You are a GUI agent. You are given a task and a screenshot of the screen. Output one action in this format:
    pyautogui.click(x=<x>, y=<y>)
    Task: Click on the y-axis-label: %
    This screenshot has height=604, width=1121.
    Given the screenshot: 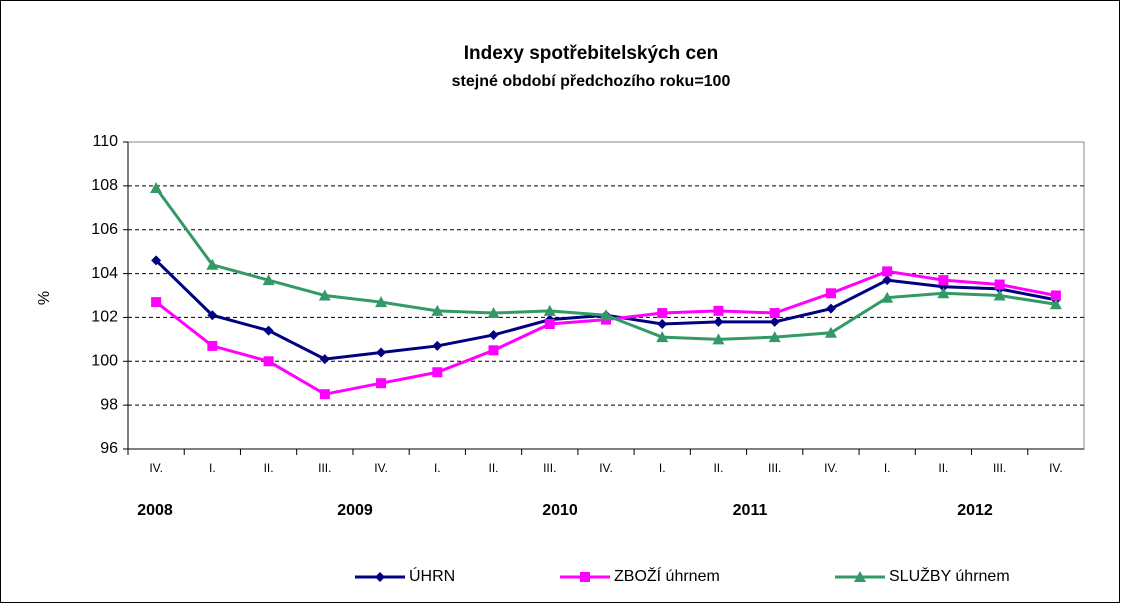 What is the action you would take?
    pyautogui.click(x=44, y=298)
    